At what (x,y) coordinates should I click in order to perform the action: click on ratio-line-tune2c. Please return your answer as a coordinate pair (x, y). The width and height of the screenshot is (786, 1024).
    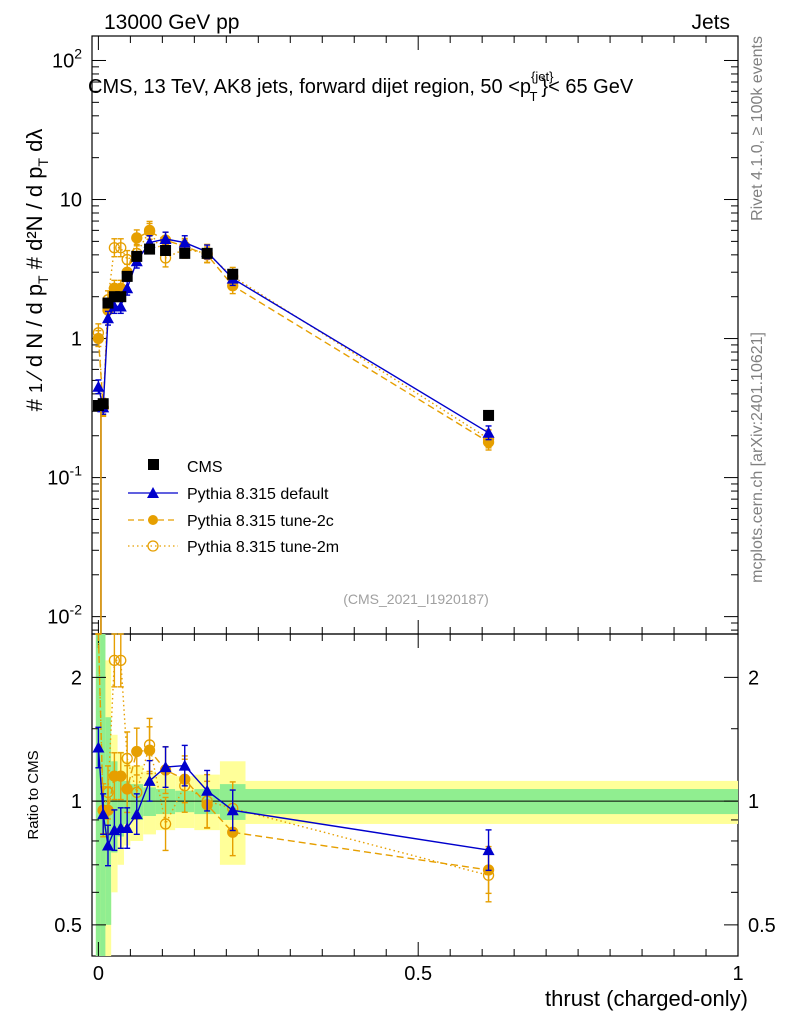
    Looking at the image, I should click on (293, 752).